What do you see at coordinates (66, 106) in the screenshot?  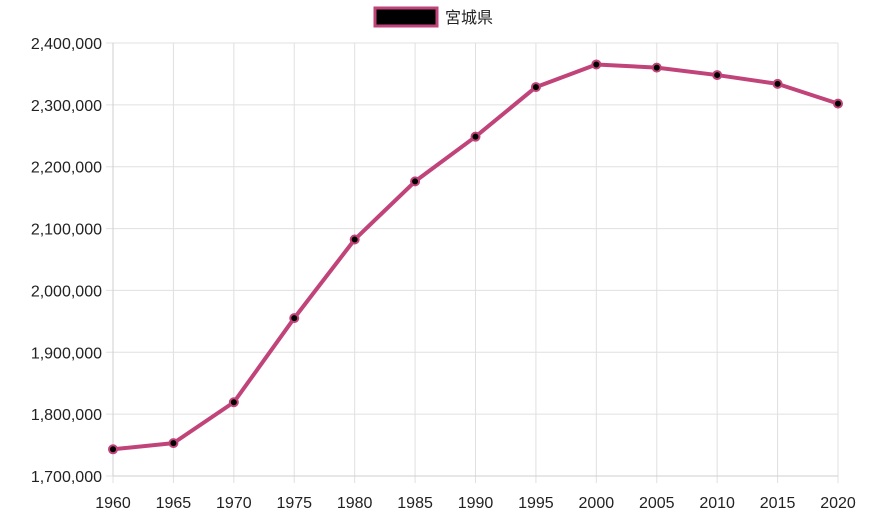 I see `y-tick-label: 2,300,000` at bounding box center [66, 106].